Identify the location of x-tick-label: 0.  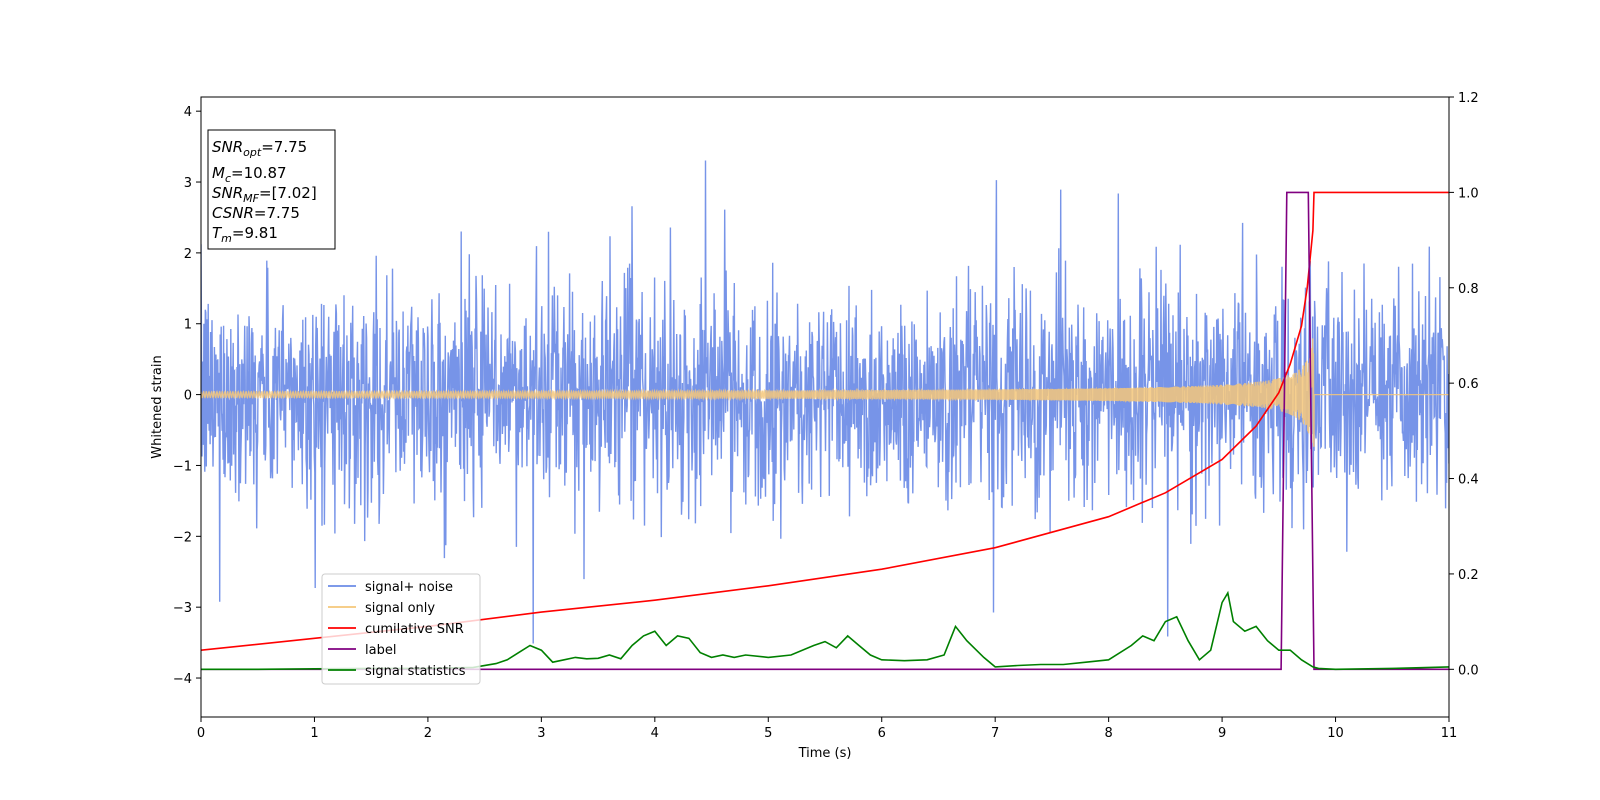
(201, 733).